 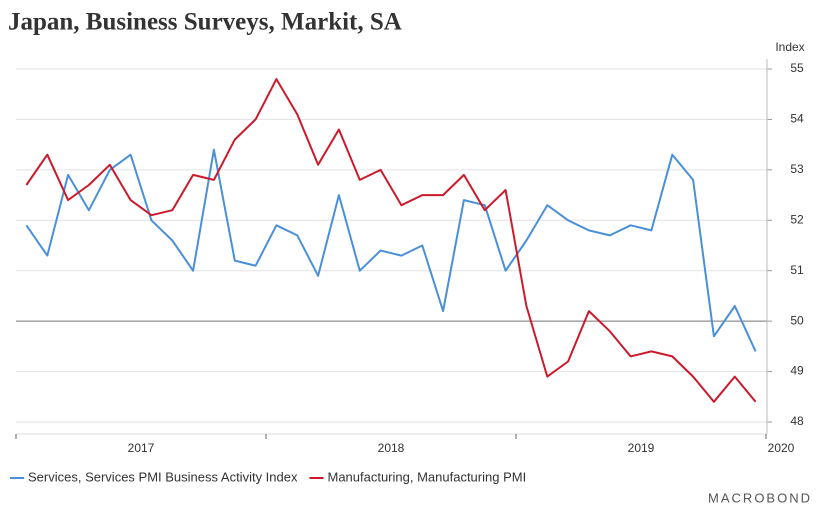 I want to click on x-tick-label: 2018, so click(x=391, y=448).